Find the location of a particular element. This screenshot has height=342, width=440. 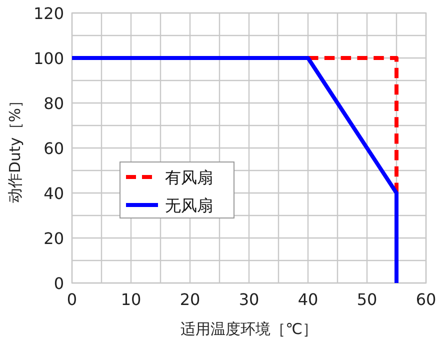

y-tick-label: 40 is located at coordinates (54, 193).